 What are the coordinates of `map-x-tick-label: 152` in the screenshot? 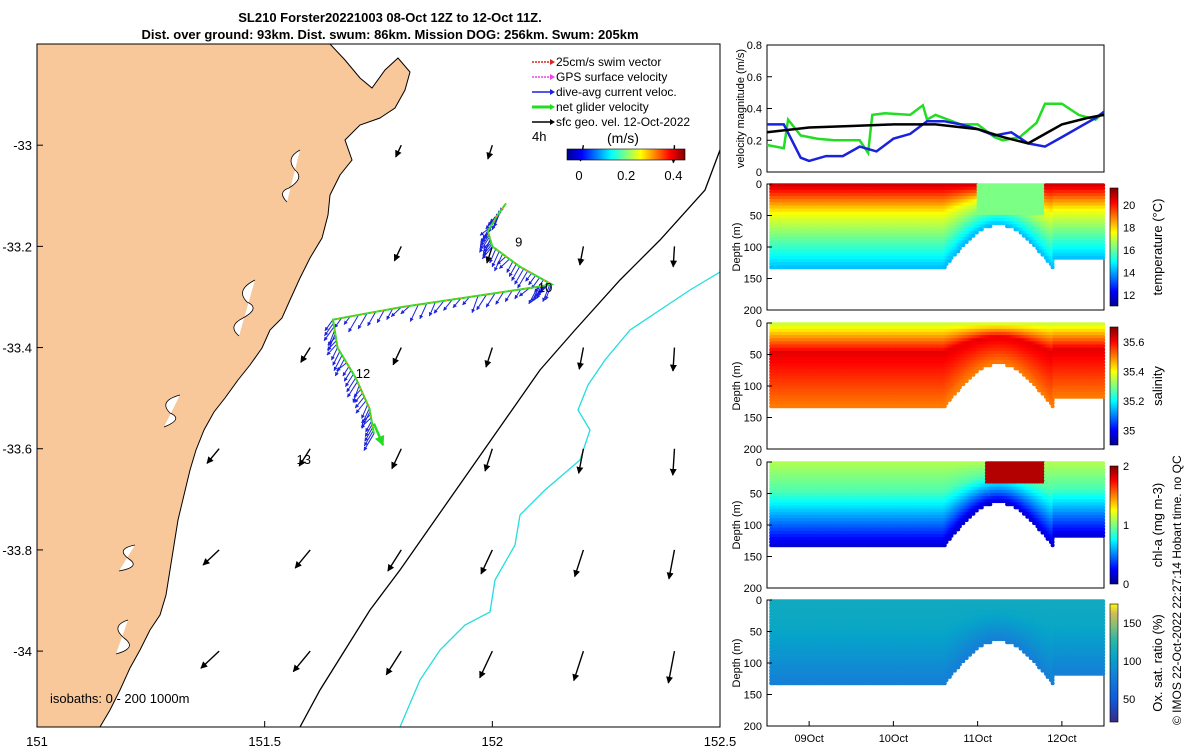 It's located at (492, 741).